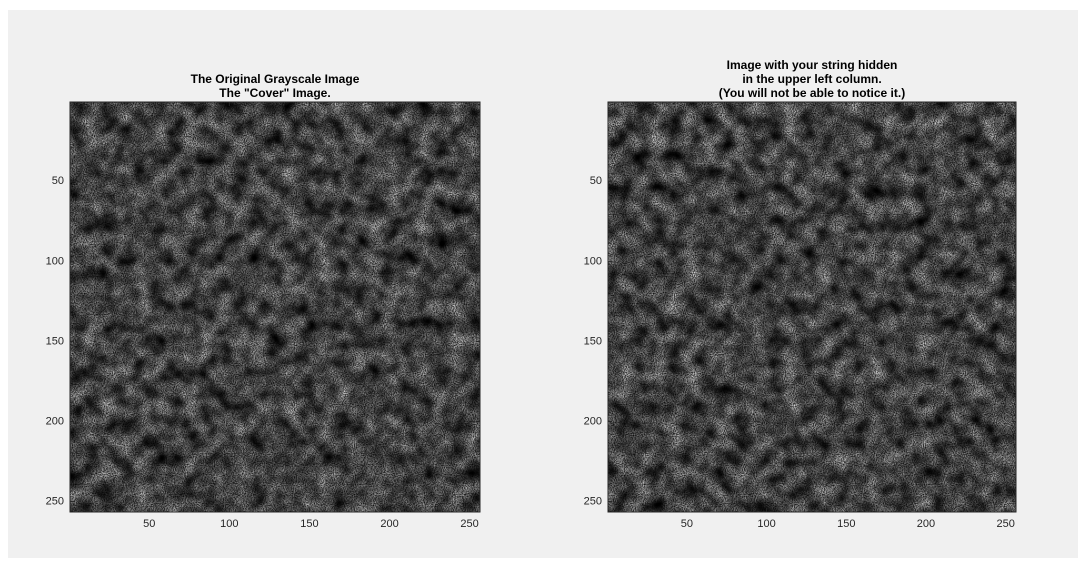 The height and width of the screenshot is (569, 1086). I want to click on chart-title: Image with your string hidden, so click(812, 65).